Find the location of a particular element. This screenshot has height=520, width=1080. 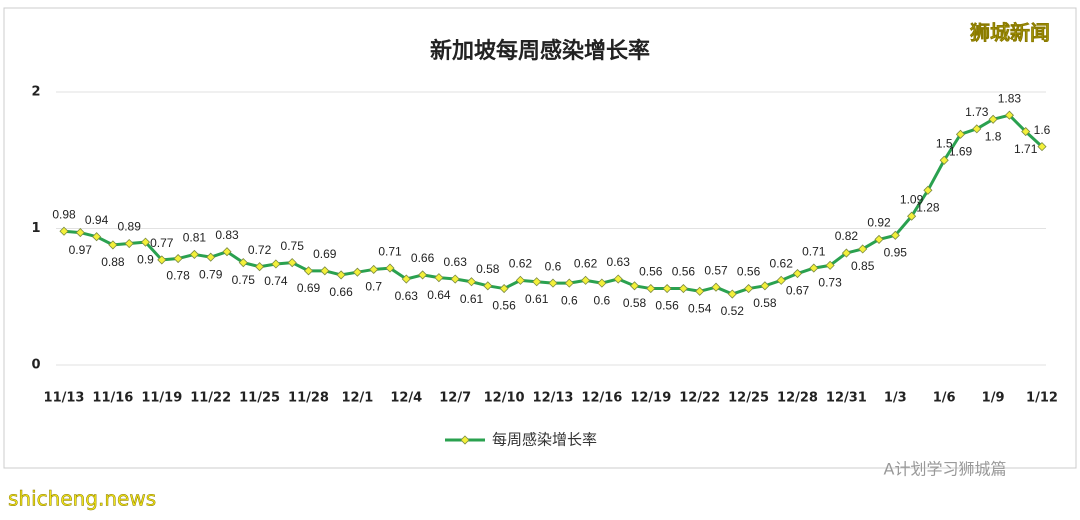

x-tick-label: 1/12 is located at coordinates (1042, 398).